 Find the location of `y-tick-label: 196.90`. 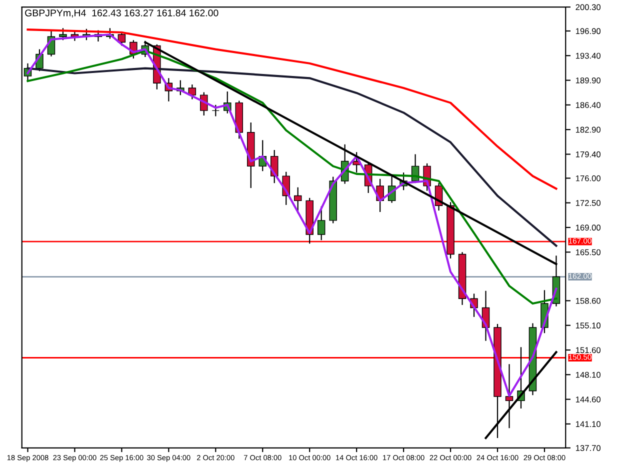

y-tick-label: 196.90 is located at coordinates (588, 31).